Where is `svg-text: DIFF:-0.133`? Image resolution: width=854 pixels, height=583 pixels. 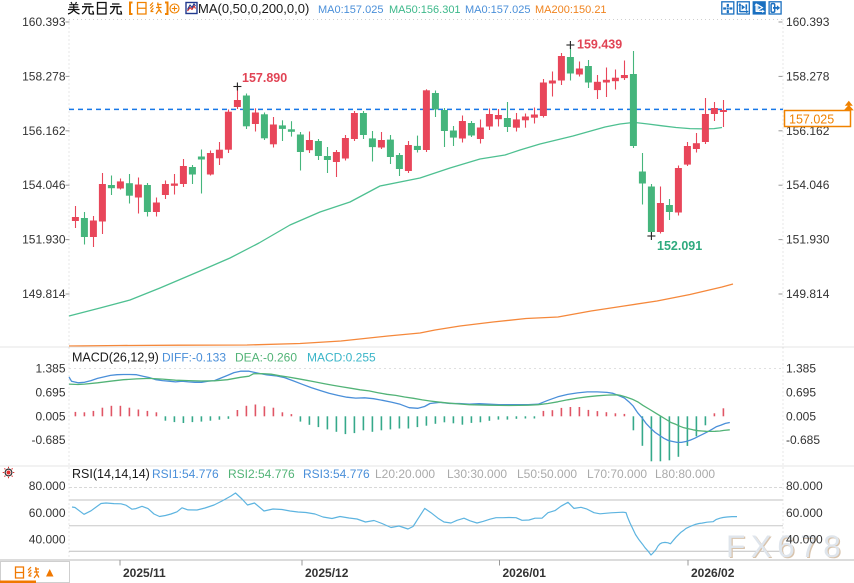 svg-text: DIFF:-0.133 is located at coordinates (194, 358).